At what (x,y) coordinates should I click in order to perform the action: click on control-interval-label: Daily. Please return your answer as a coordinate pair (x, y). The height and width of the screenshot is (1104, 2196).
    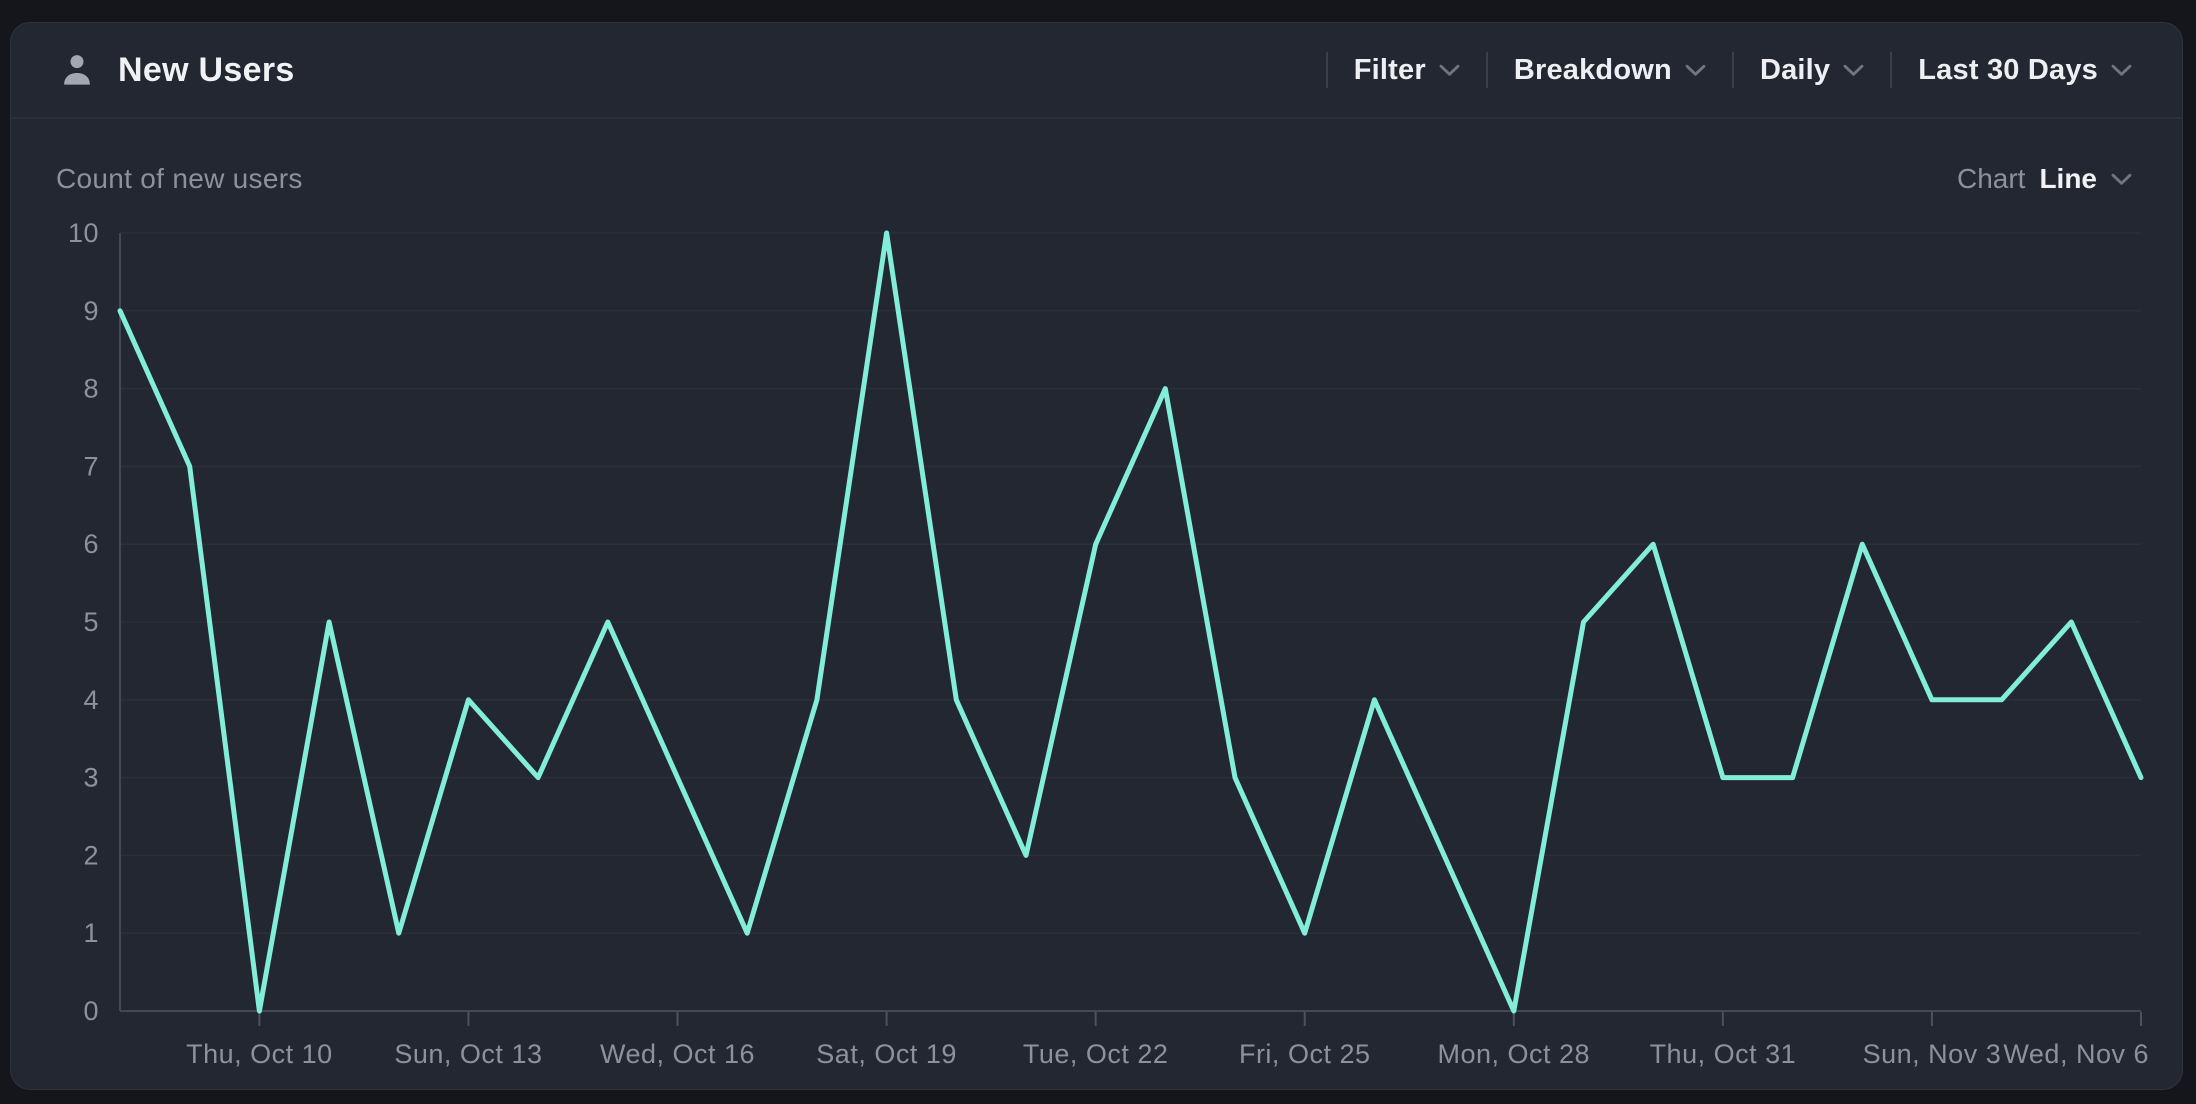
    Looking at the image, I should click on (1795, 69).